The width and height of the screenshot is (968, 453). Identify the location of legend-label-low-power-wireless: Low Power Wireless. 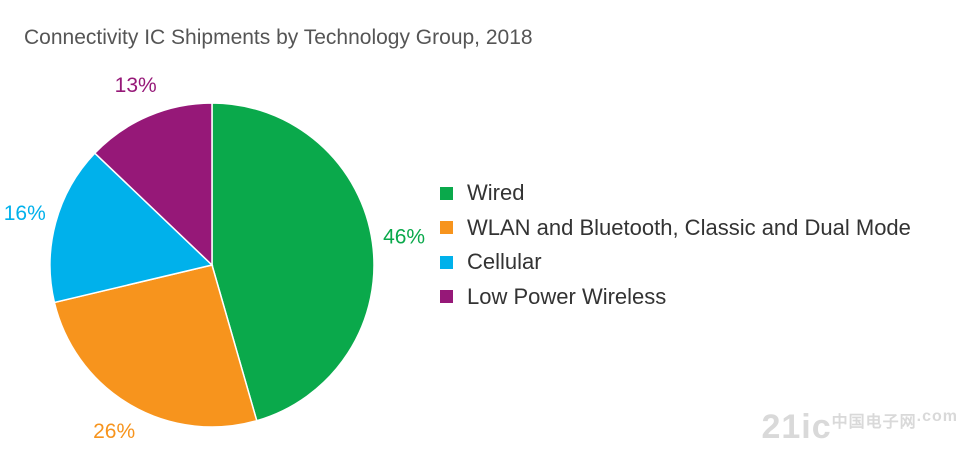
(567, 296).